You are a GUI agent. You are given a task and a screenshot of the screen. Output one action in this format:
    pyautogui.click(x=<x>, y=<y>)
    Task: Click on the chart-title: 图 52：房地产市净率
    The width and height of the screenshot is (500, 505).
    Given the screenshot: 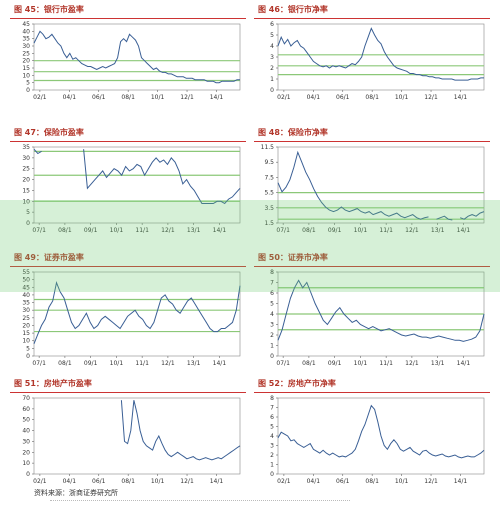 What is the action you would take?
    pyautogui.click(x=297, y=383)
    